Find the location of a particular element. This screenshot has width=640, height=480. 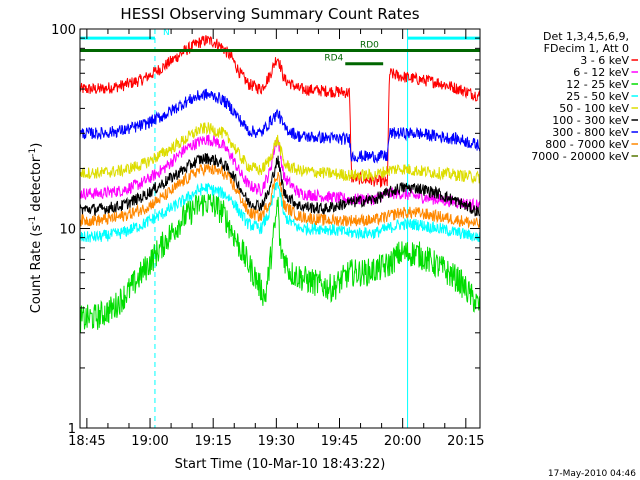

legend-entry-3-6-kev: 3 - 6 keV is located at coordinates (604, 60).